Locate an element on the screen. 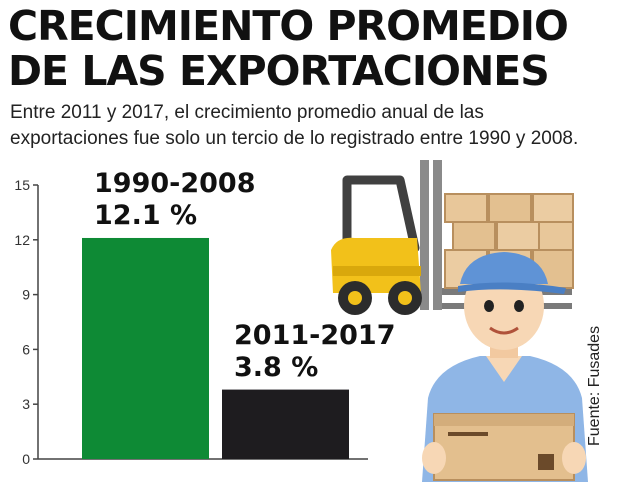 The image size is (627, 489). bar-value-2011-2017: 3.8 % is located at coordinates (276, 367).